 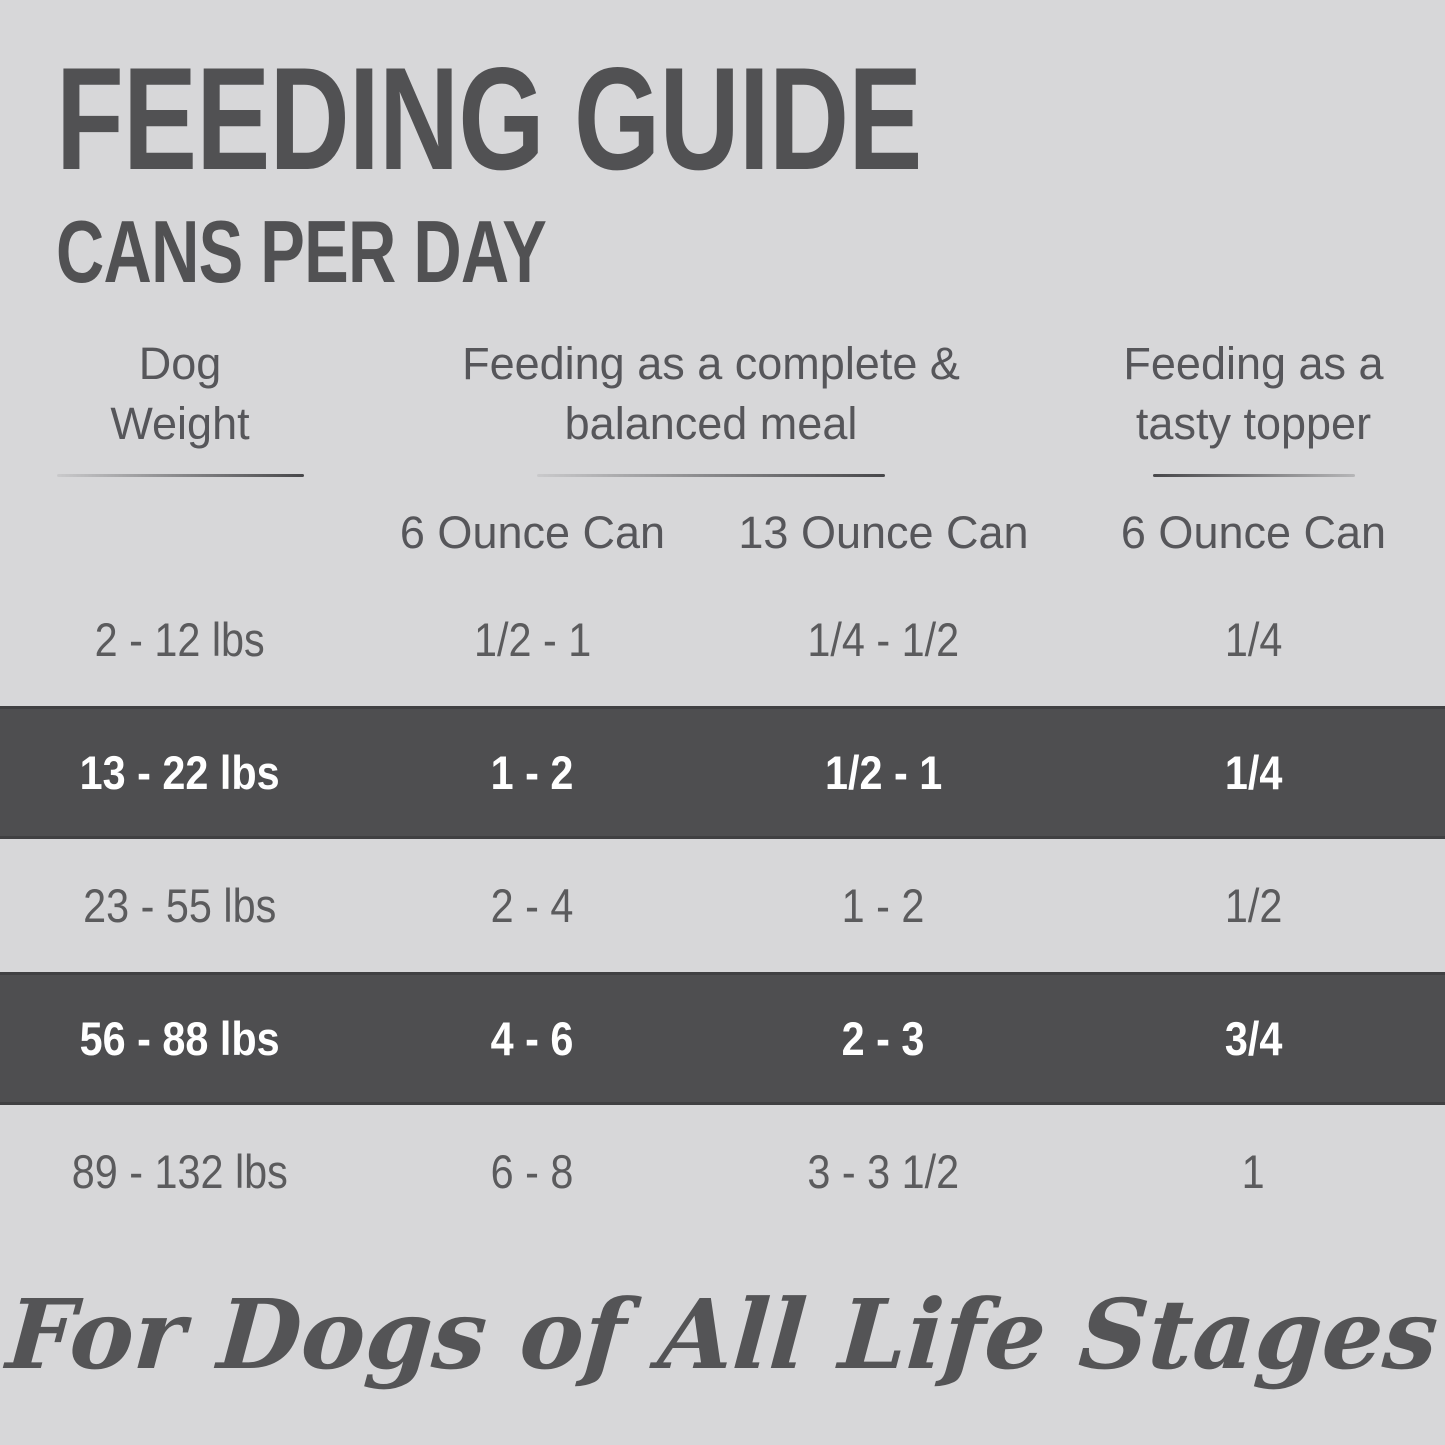 I want to click on column-group-label: Dog Weight, so click(x=180, y=393).